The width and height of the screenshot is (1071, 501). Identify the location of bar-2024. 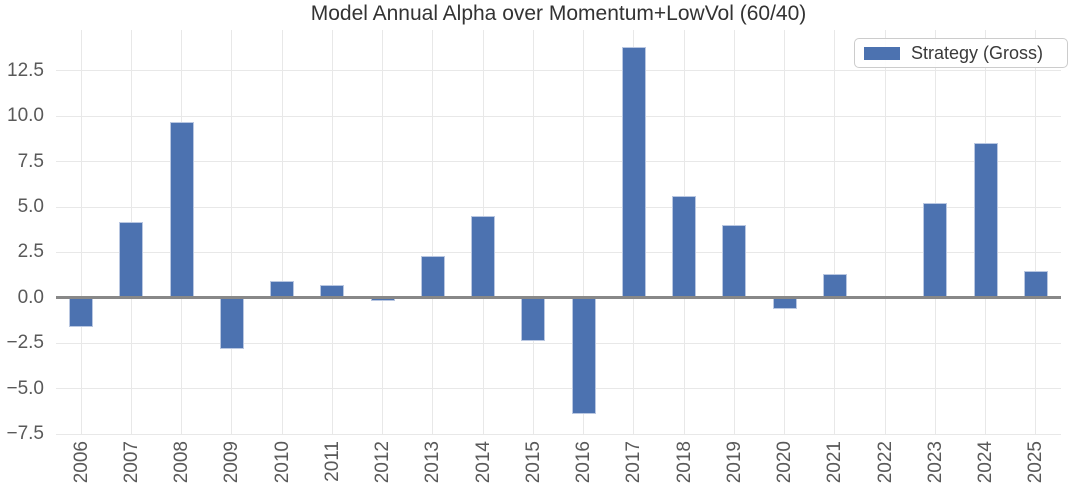
(985, 220).